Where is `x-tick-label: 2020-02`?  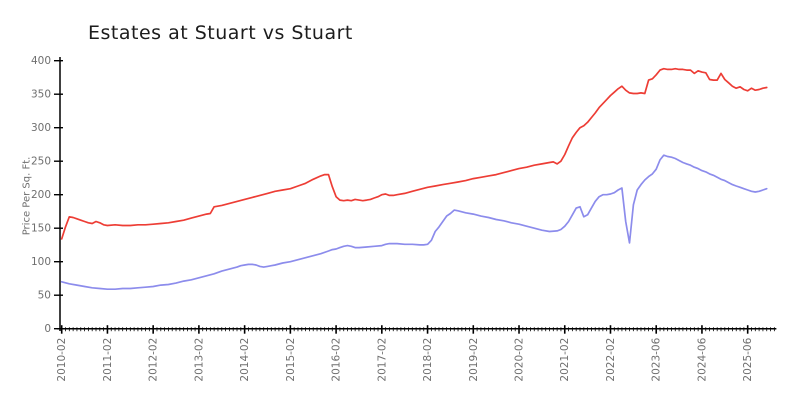 x-tick-label: 2020-02 is located at coordinates (520, 360).